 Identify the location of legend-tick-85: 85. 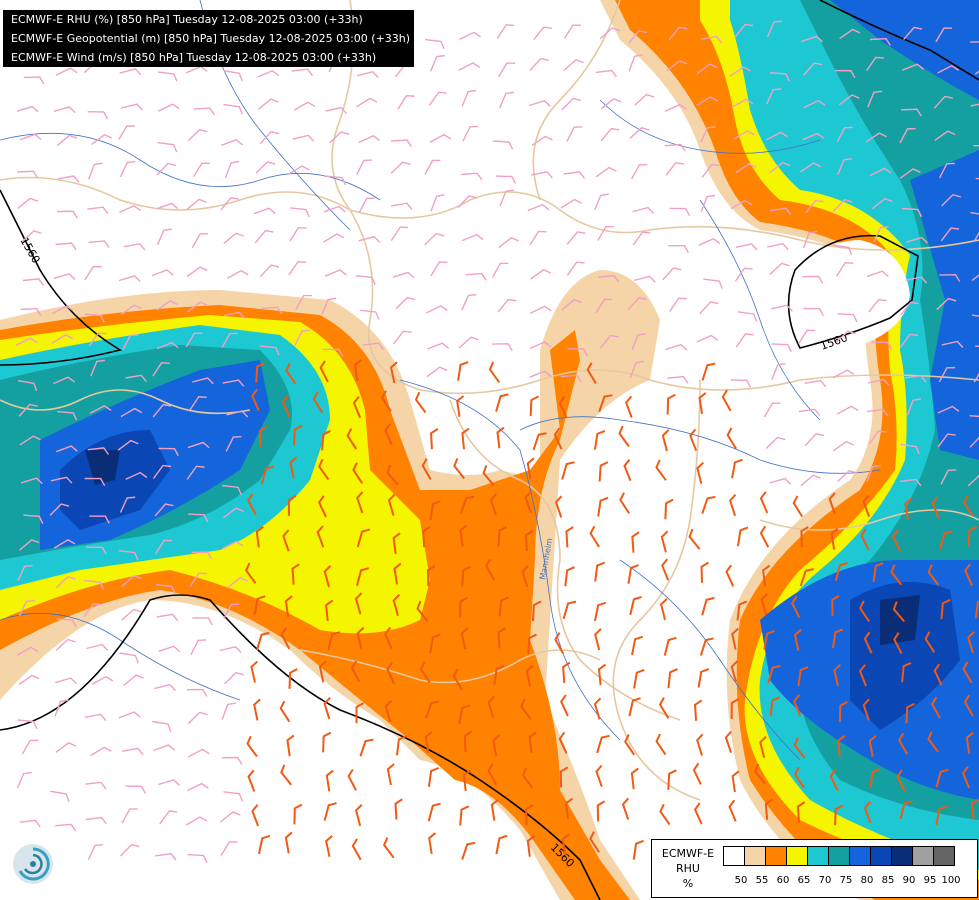
(888, 880).